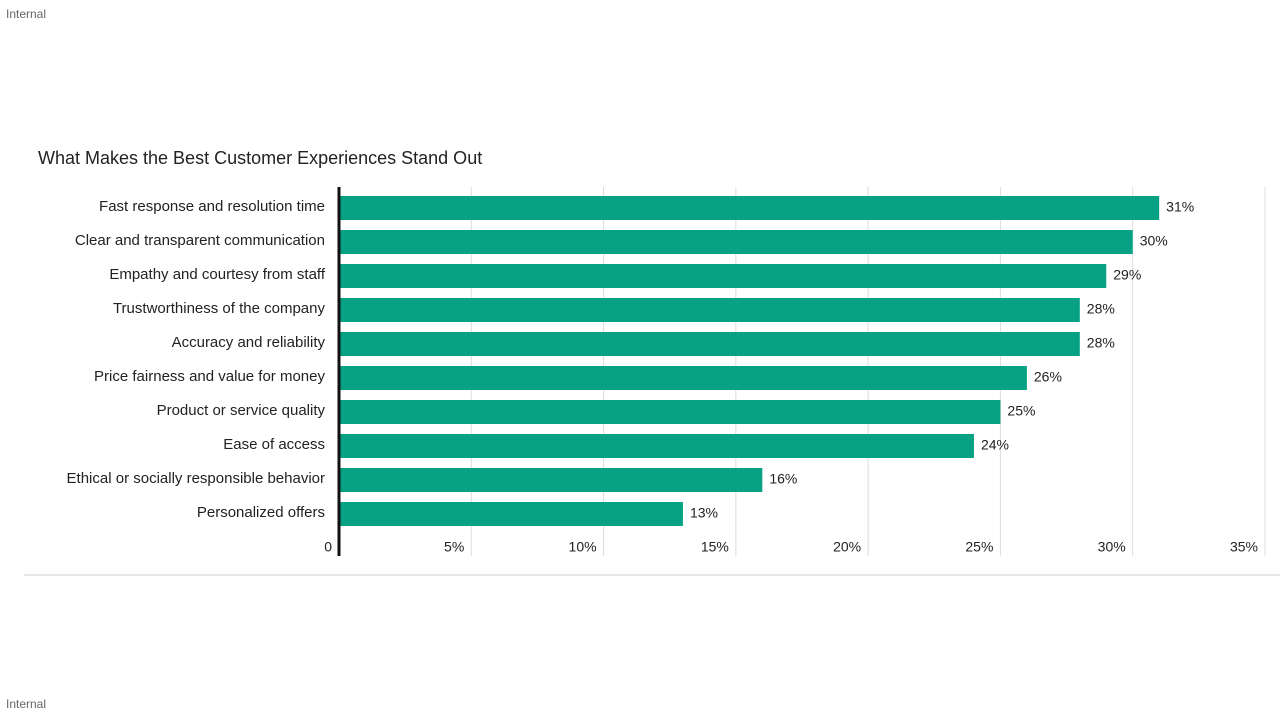  What do you see at coordinates (209, 376) in the screenshot?
I see `y-tick-label: Price fairness and value for money` at bounding box center [209, 376].